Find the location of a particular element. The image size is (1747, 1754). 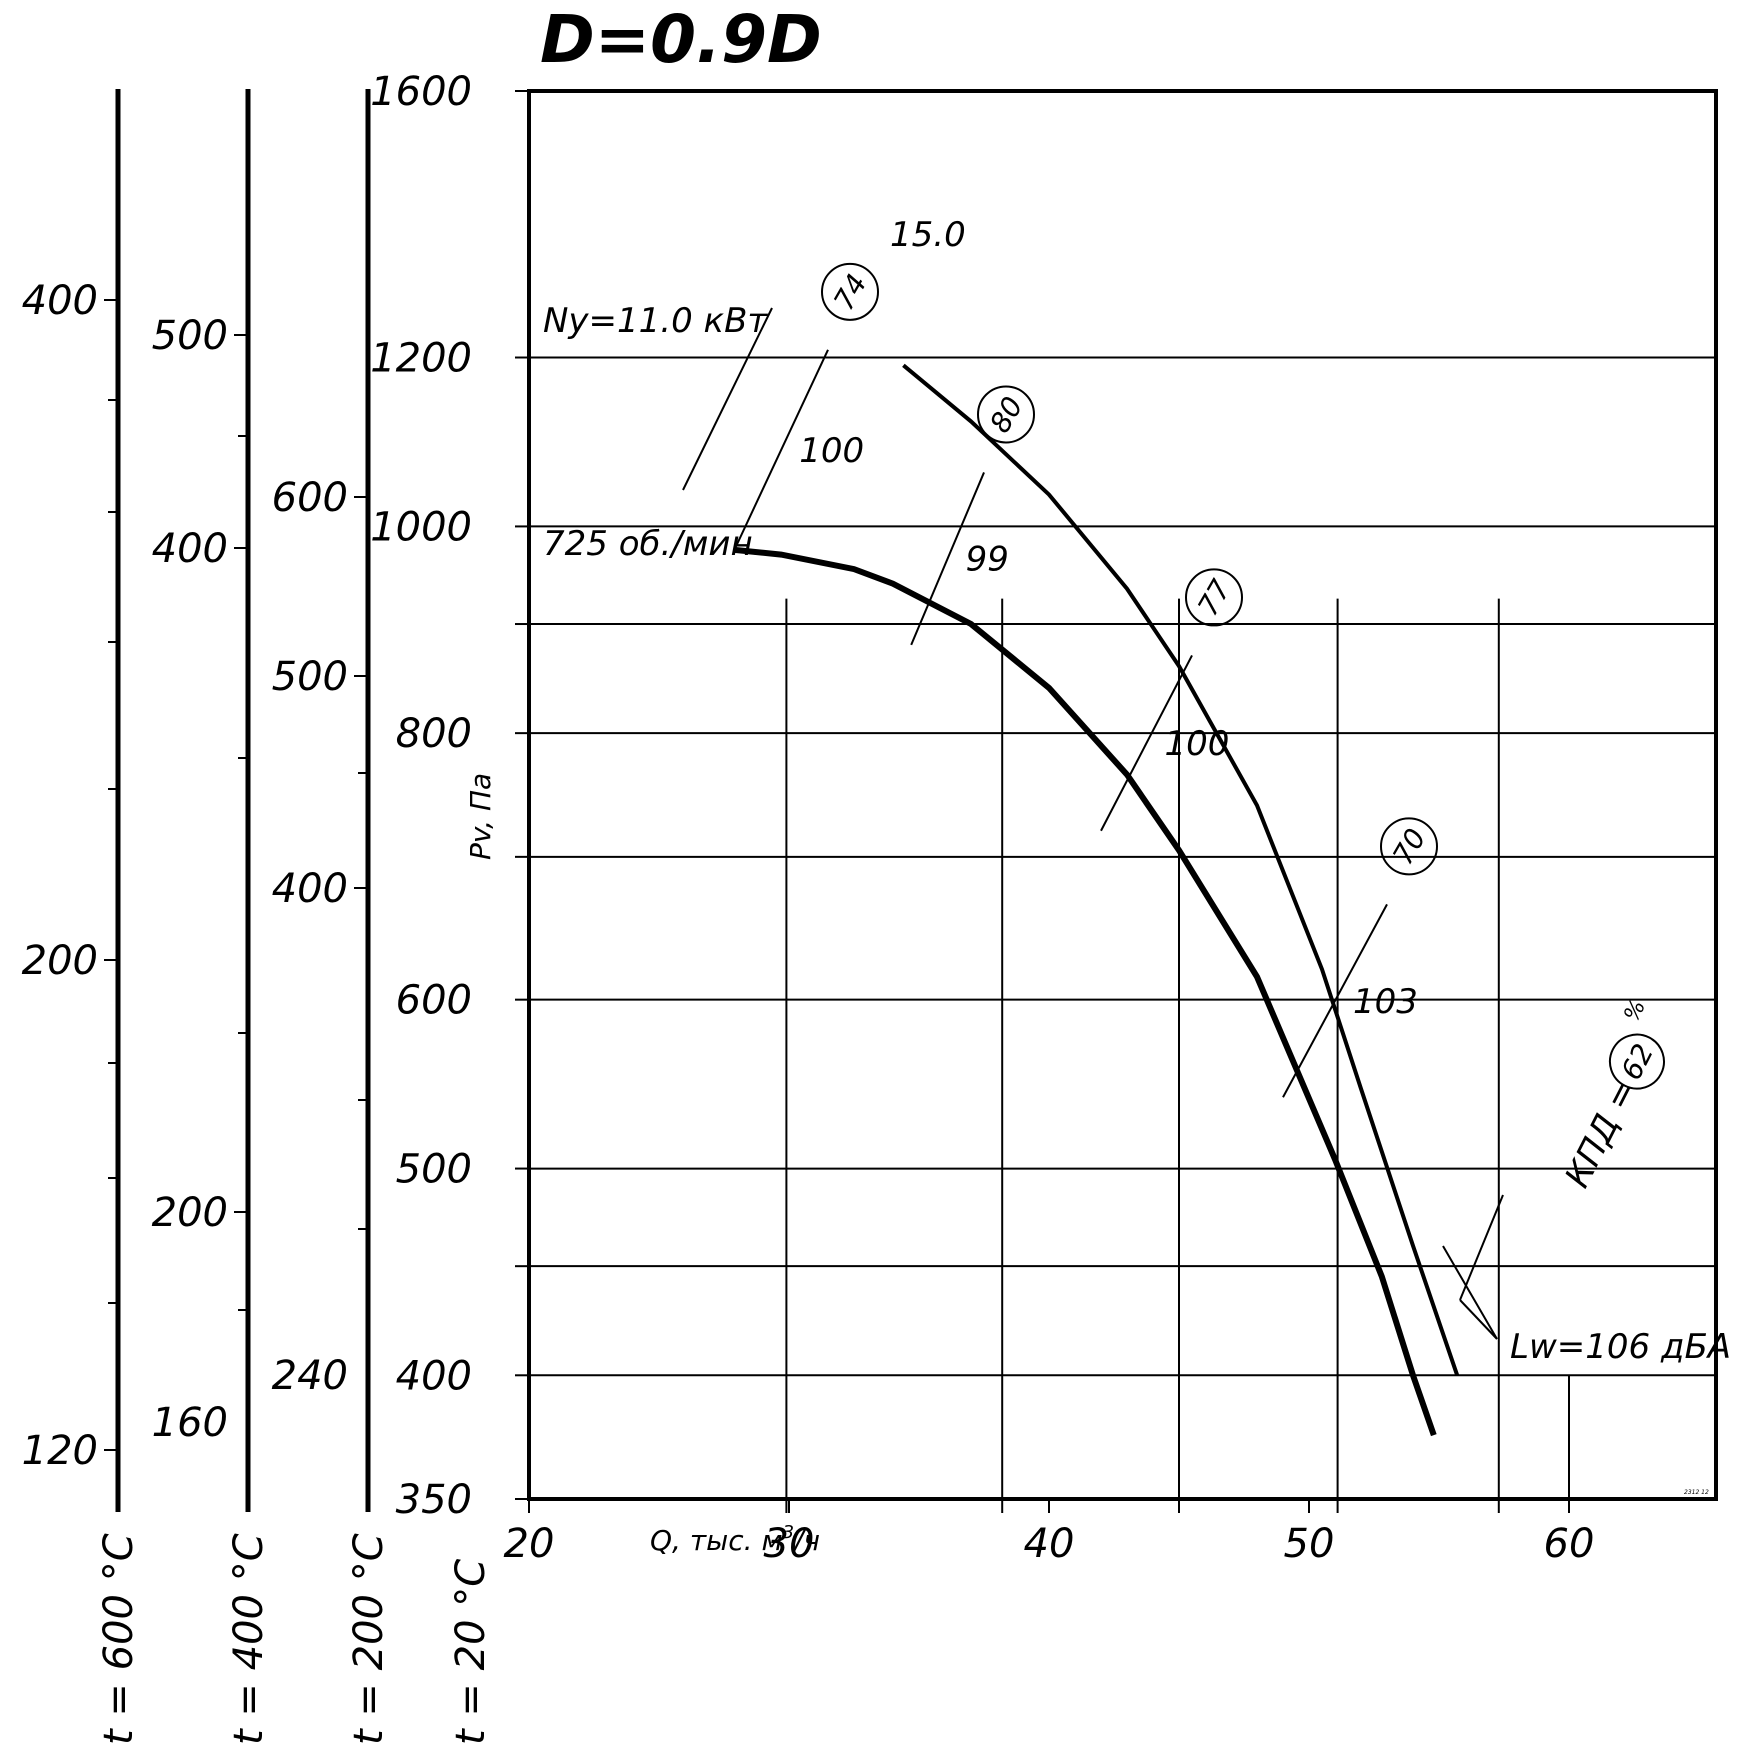

x-axis-label-tail: /ч is located at coordinates (805, 1540).